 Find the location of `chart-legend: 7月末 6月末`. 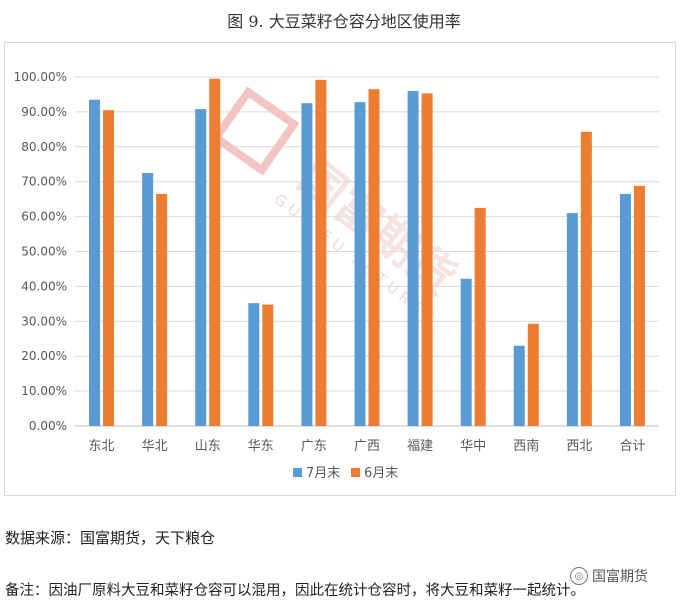

chart-legend: 7月末 6月末 is located at coordinates (345, 473).